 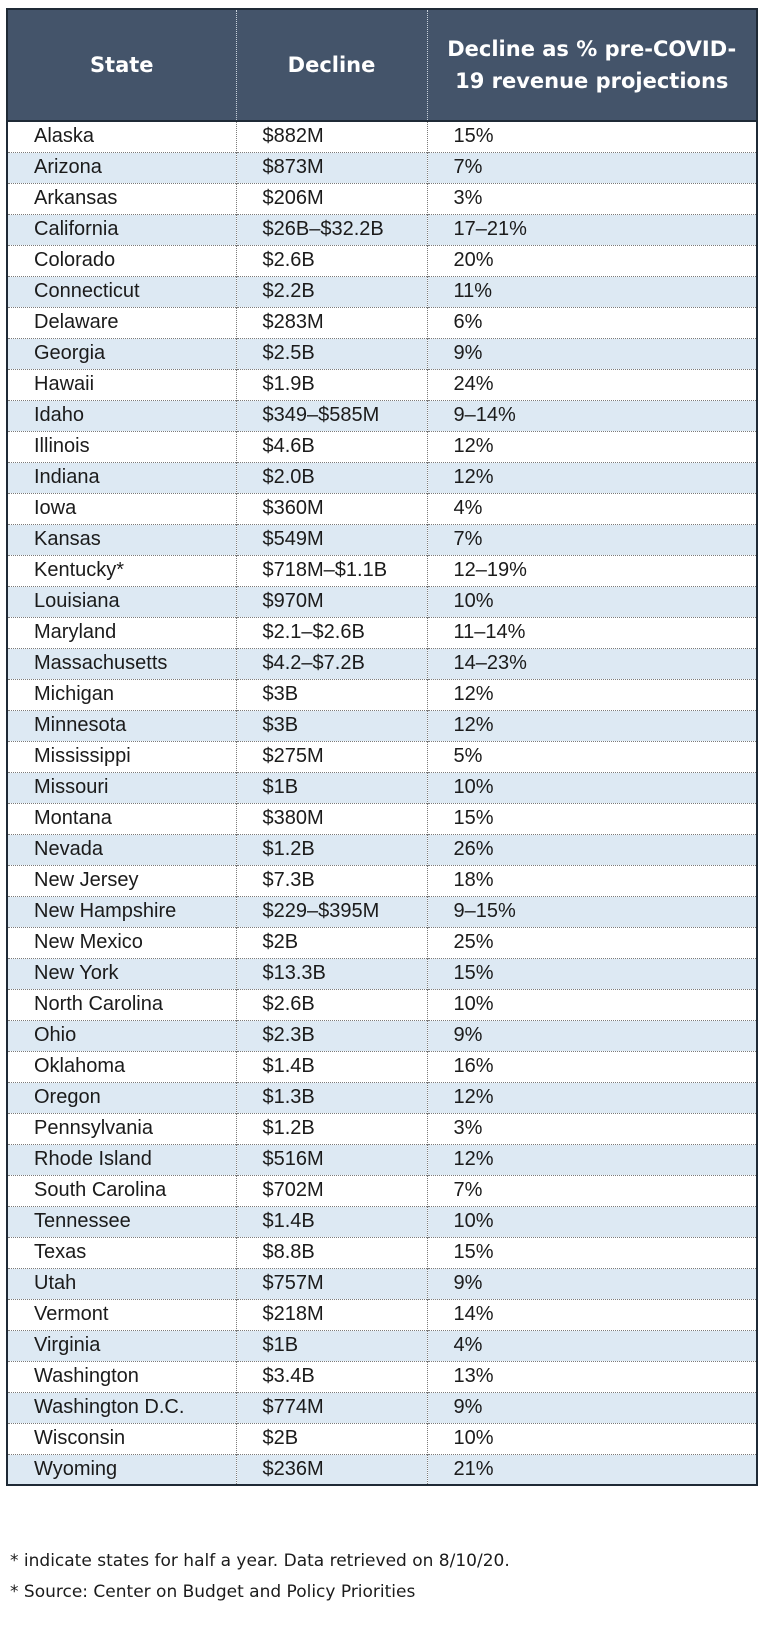 What do you see at coordinates (382, 1066) in the screenshot?
I see `table-row: Oklahoma $1.4B 16%` at bounding box center [382, 1066].